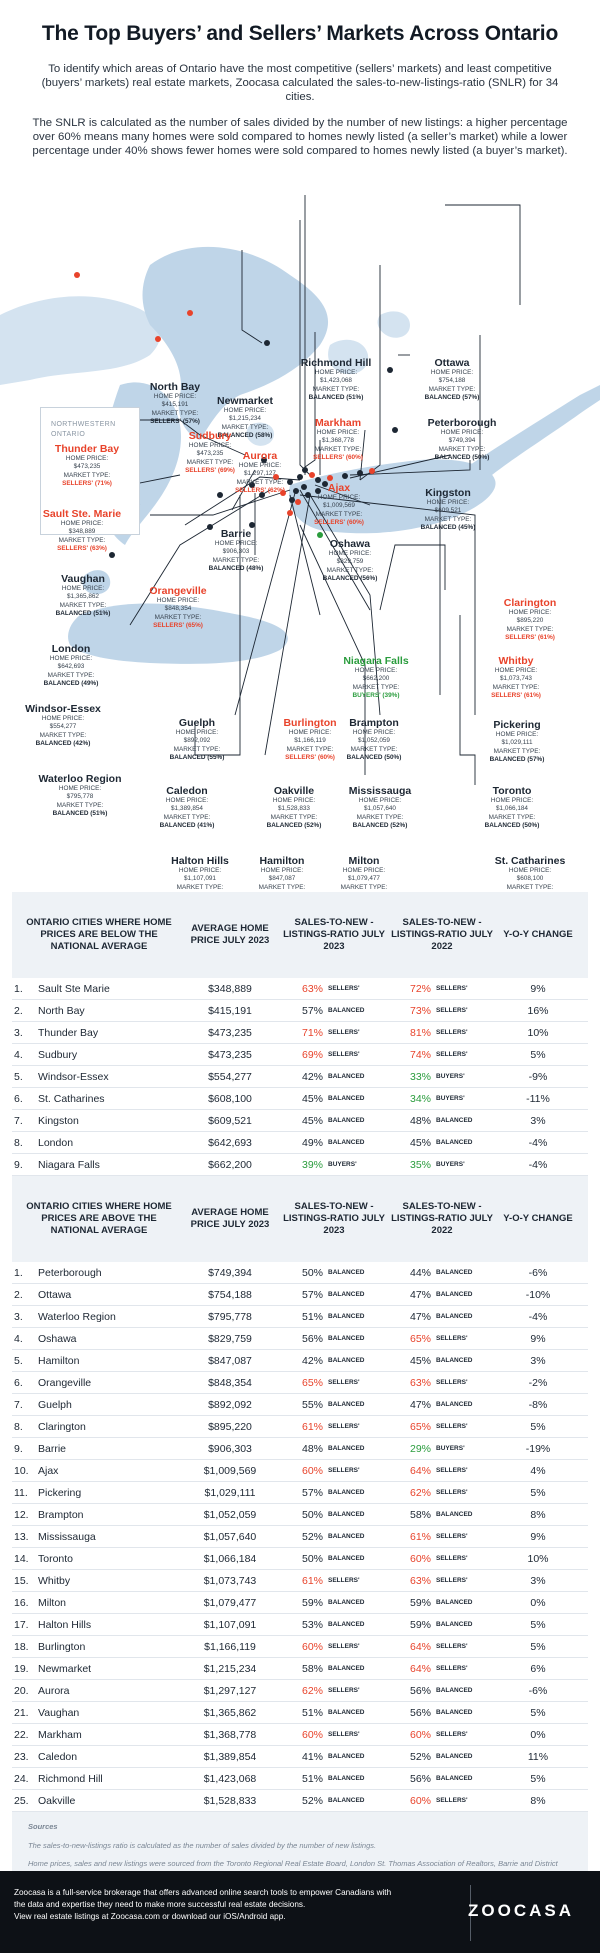  Describe the element at coordinates (63, 744) in the screenshot. I see `market-type-value: BALANCED (42%)` at that location.